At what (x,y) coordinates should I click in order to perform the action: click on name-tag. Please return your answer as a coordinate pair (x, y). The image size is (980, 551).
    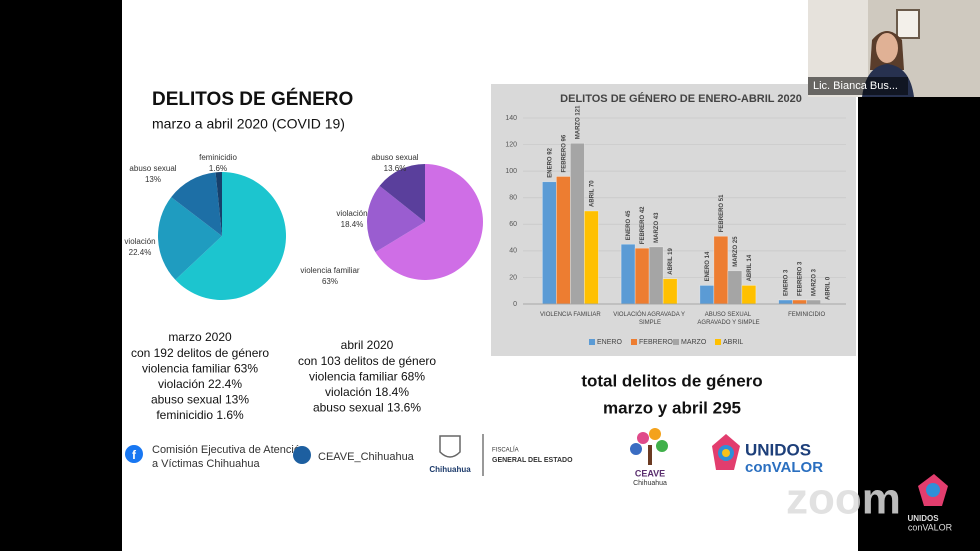
    Looking at the image, I should click on (858, 86).